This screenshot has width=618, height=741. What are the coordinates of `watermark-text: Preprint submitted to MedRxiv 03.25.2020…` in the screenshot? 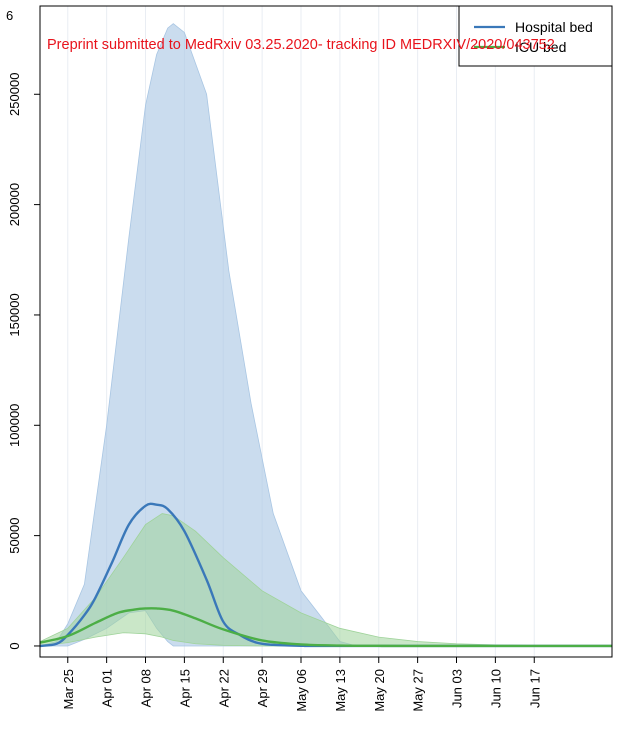 It's located at (301, 45).